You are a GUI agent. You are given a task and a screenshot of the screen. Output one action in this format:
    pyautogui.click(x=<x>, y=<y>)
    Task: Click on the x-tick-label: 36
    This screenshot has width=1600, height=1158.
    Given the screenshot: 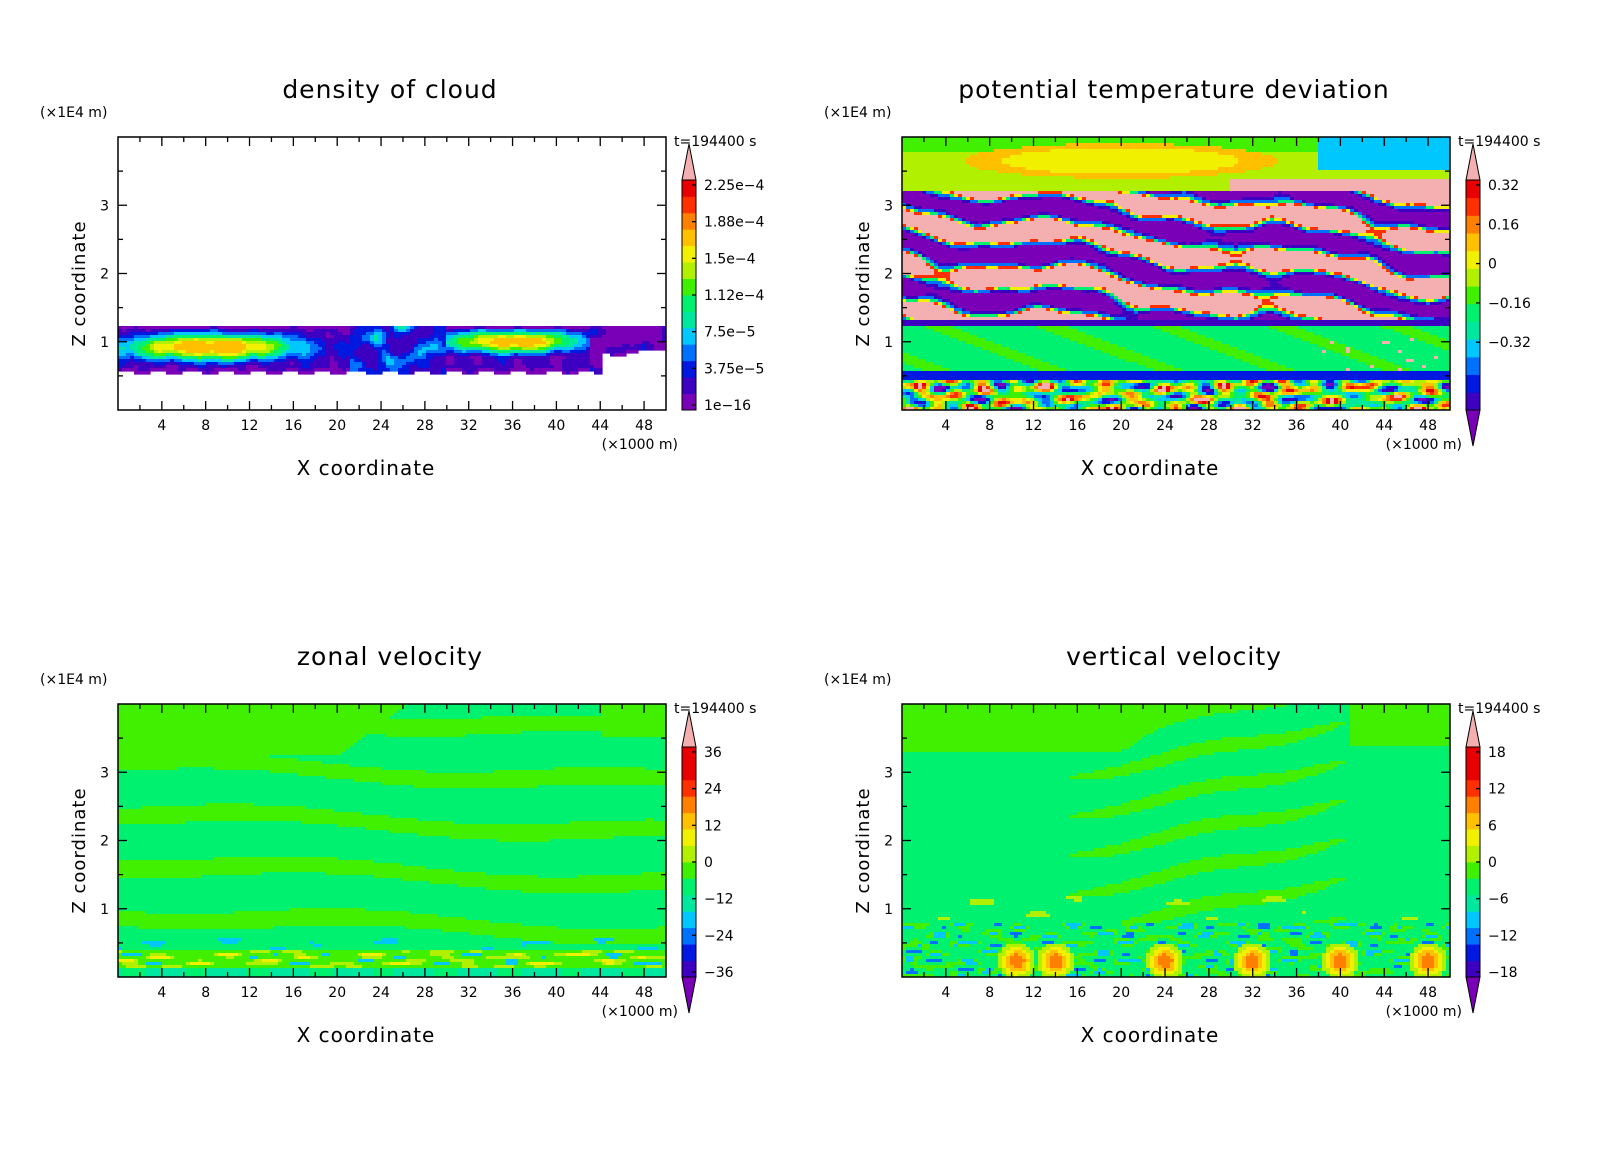 What is the action you would take?
    pyautogui.click(x=513, y=426)
    